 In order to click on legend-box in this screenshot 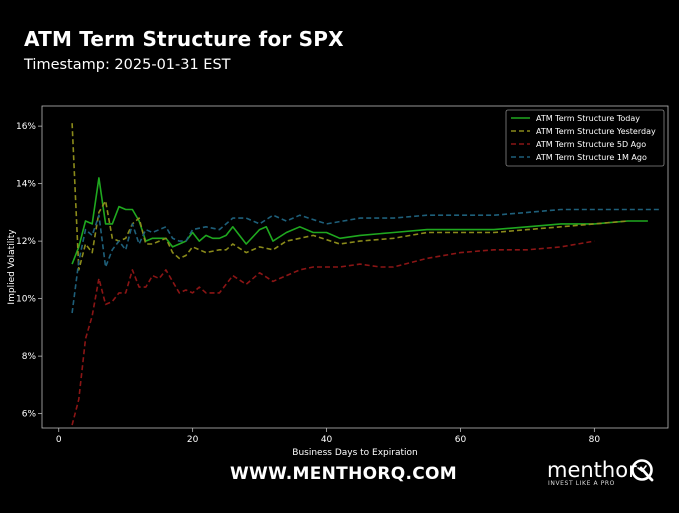, I will do `click(585, 138)`.